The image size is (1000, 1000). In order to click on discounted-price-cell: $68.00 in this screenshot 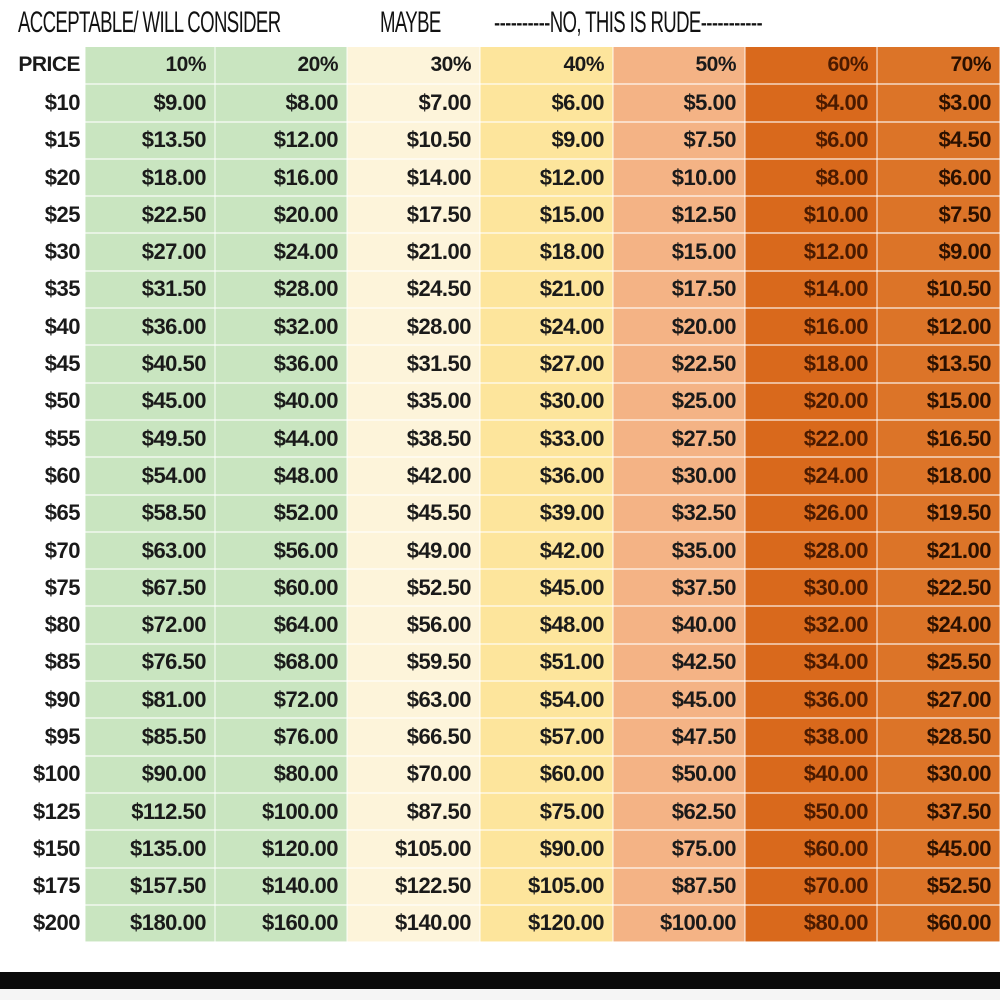, I will do `click(281, 663)`.